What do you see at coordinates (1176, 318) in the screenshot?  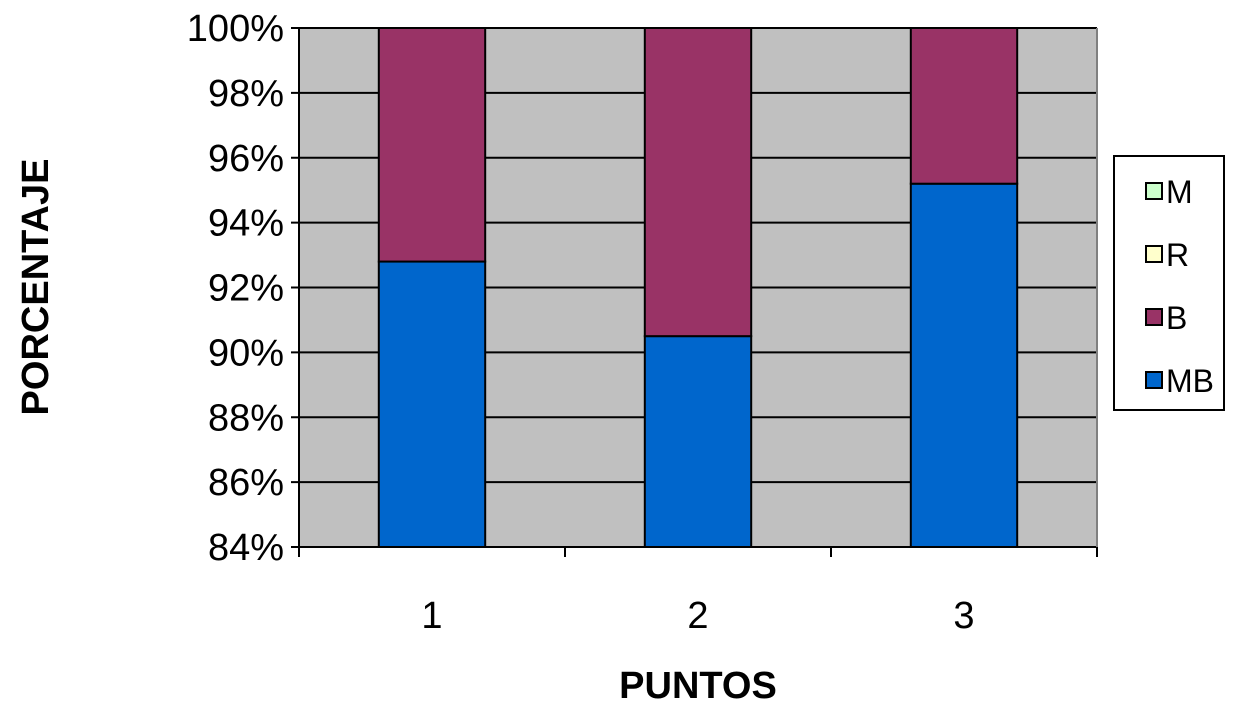 I see `legend-label-b: B` at bounding box center [1176, 318].